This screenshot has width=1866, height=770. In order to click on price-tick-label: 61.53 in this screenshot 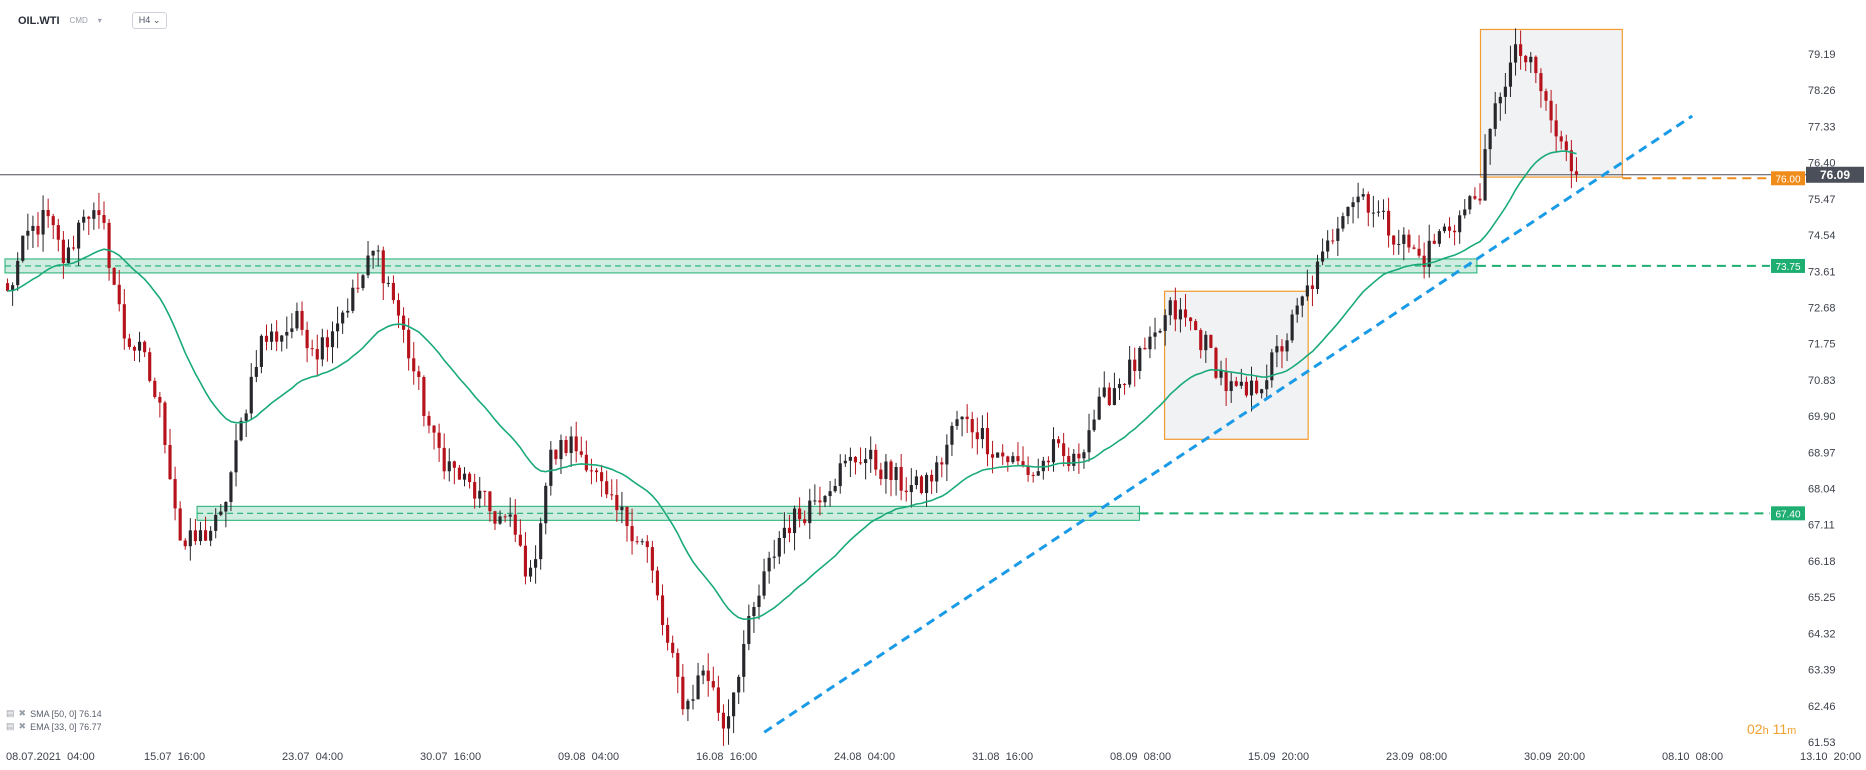, I will do `click(1822, 743)`.